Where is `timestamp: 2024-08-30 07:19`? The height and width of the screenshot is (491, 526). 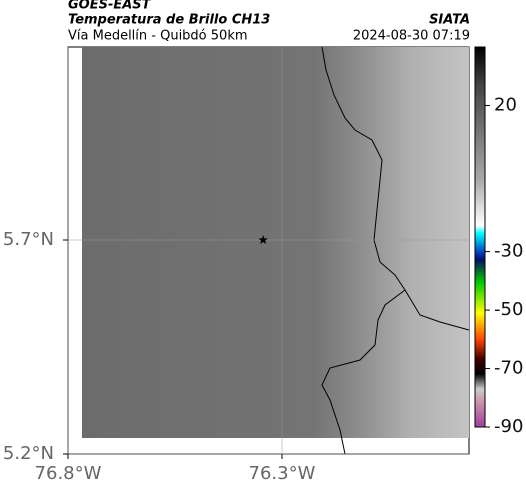 timestamp: 2024-08-30 07:19 is located at coordinates (411, 36).